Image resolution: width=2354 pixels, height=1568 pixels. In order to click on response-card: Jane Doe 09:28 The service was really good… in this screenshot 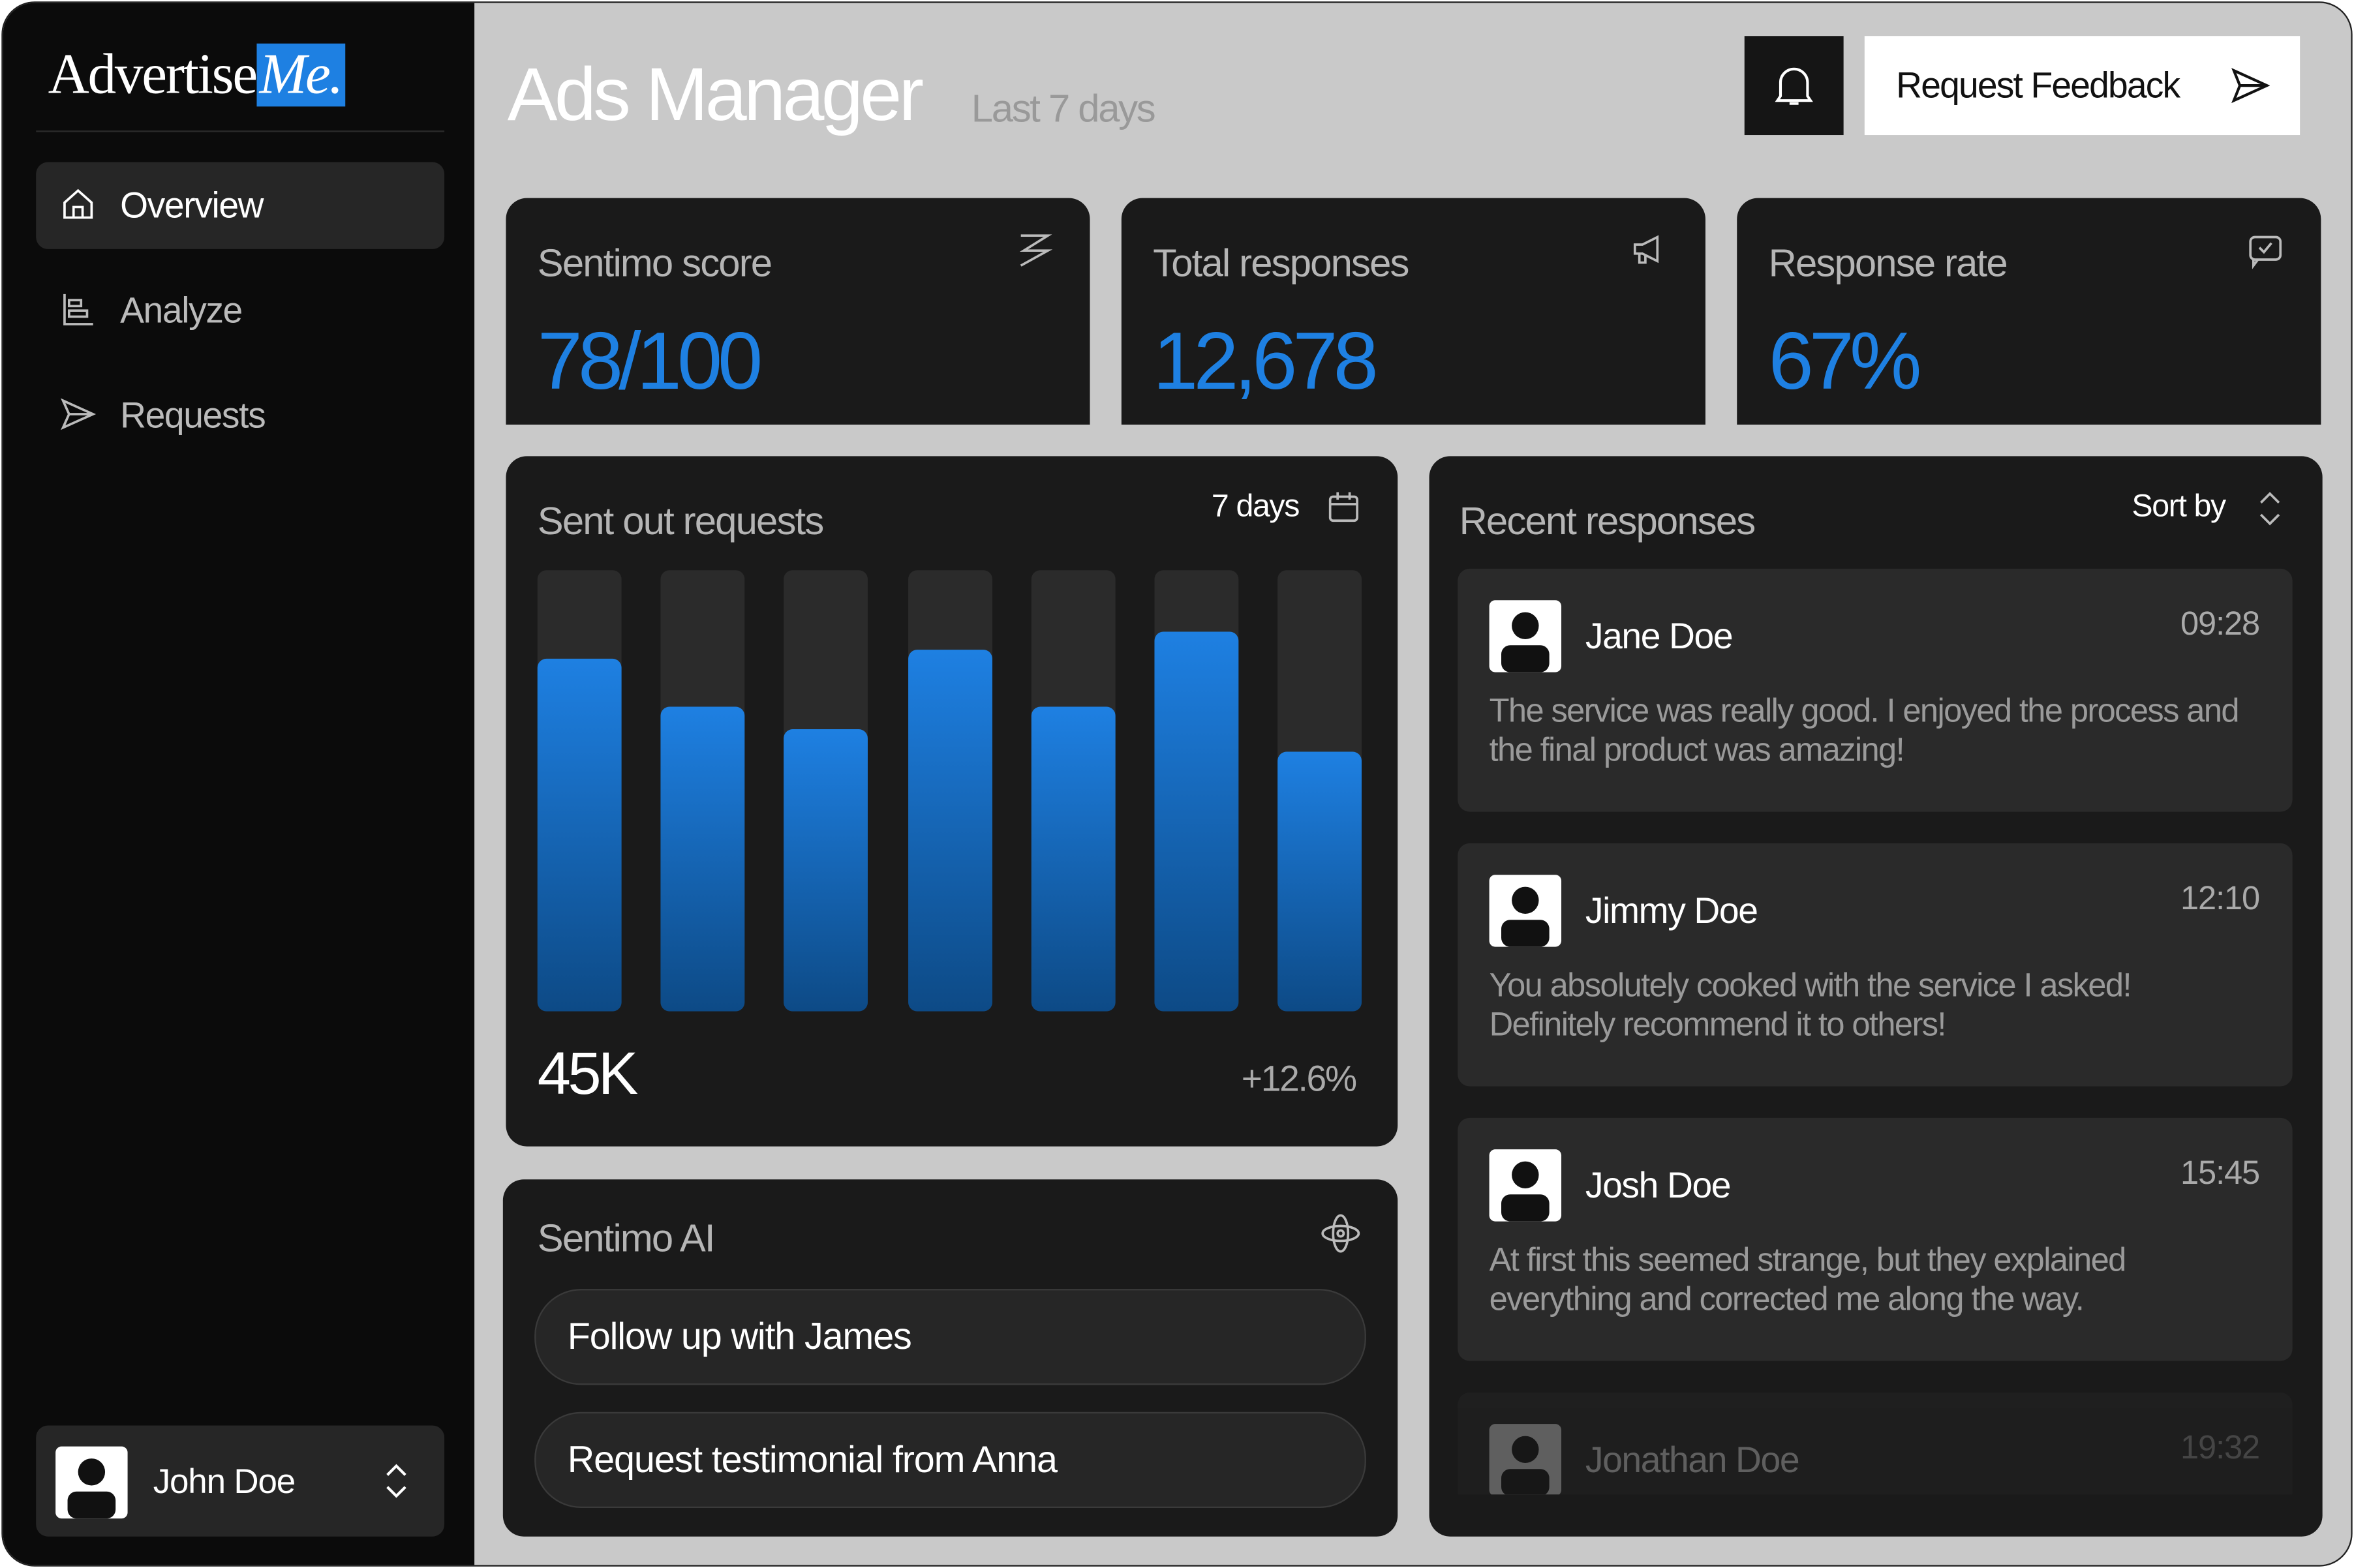, I will do `click(1875, 690)`.